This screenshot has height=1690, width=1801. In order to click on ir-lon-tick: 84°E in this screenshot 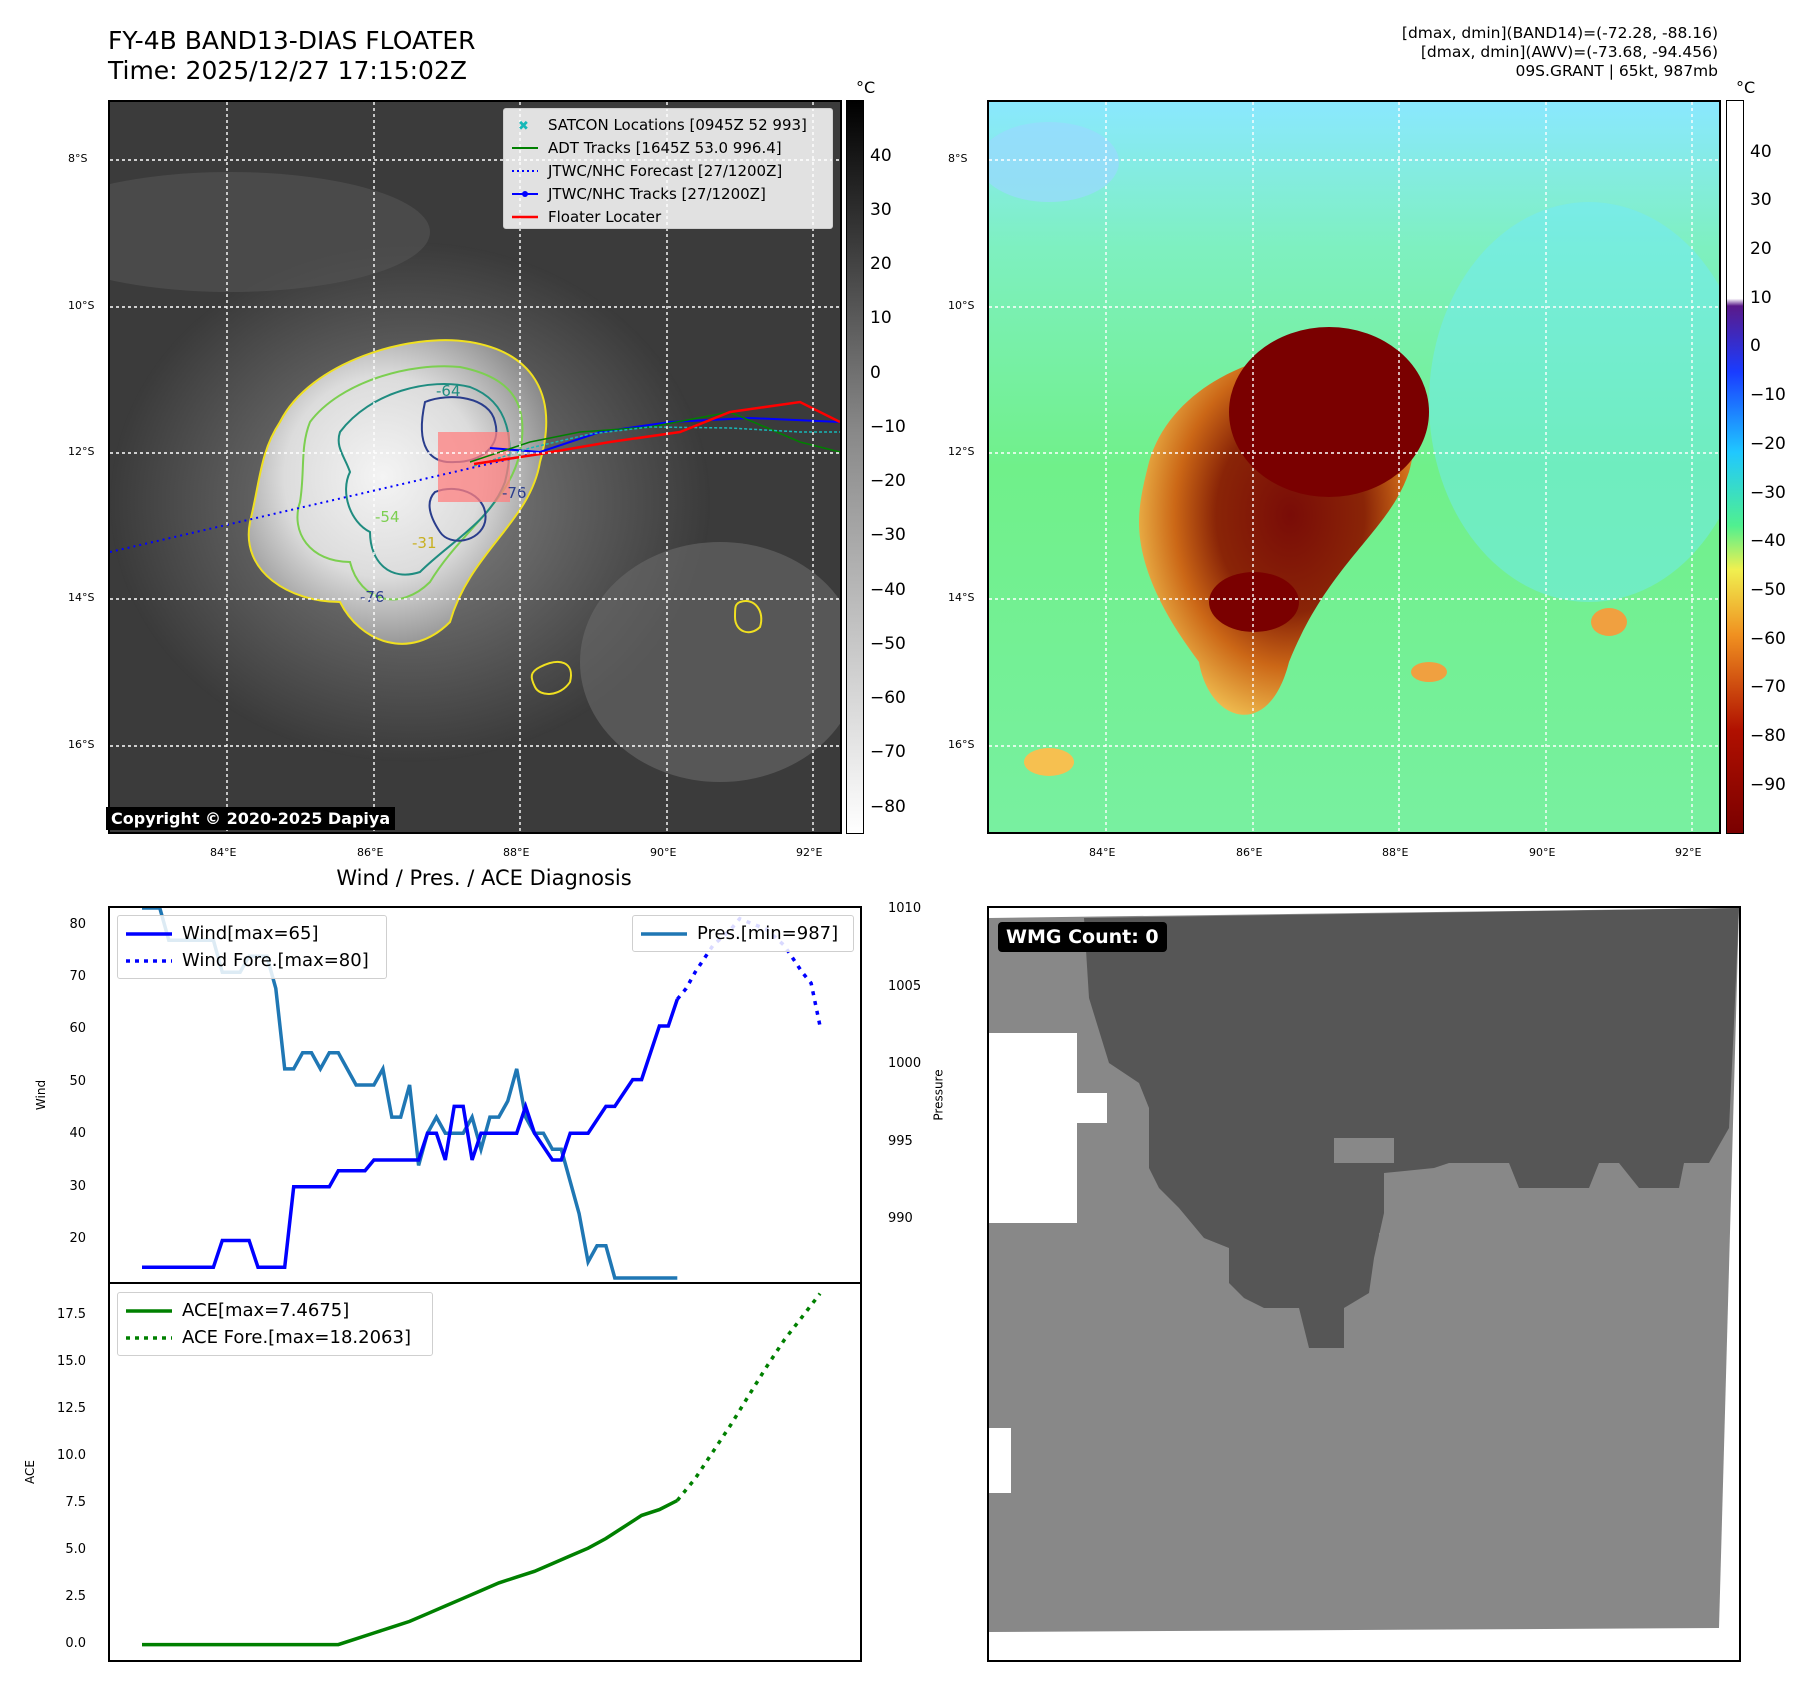, I will do `click(223, 852)`.